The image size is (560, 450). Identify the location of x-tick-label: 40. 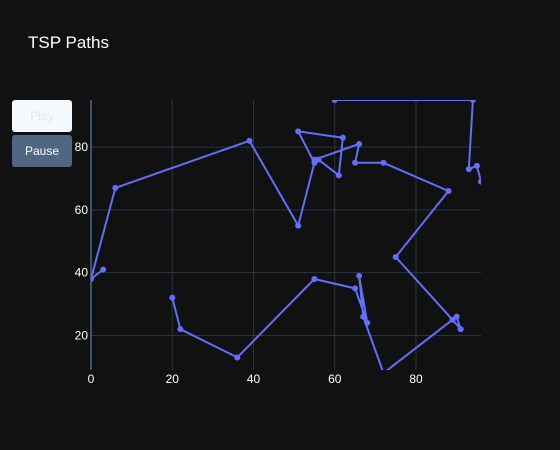
(254, 379).